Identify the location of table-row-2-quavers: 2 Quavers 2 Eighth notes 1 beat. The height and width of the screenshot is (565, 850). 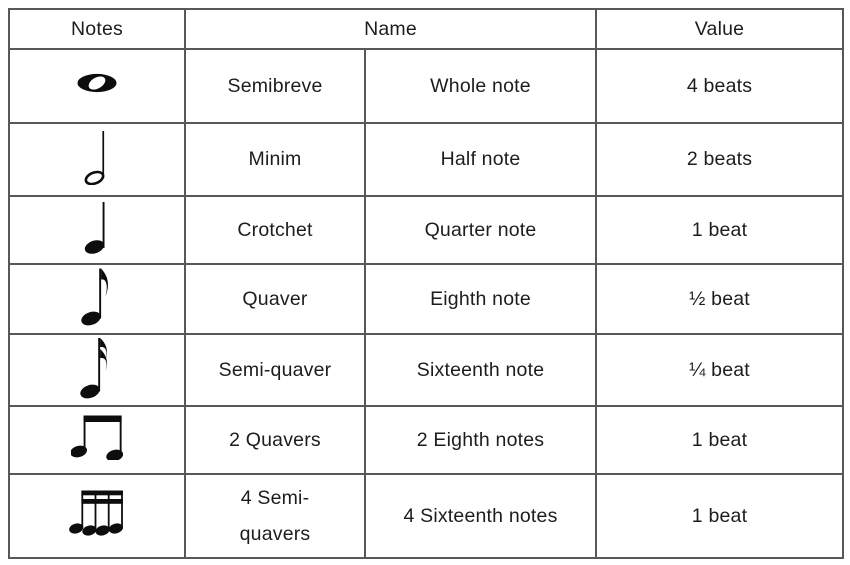
(426, 440).